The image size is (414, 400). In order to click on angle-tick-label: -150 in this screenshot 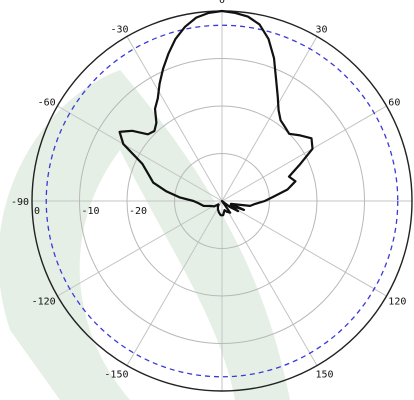, I will do `click(116, 374)`.